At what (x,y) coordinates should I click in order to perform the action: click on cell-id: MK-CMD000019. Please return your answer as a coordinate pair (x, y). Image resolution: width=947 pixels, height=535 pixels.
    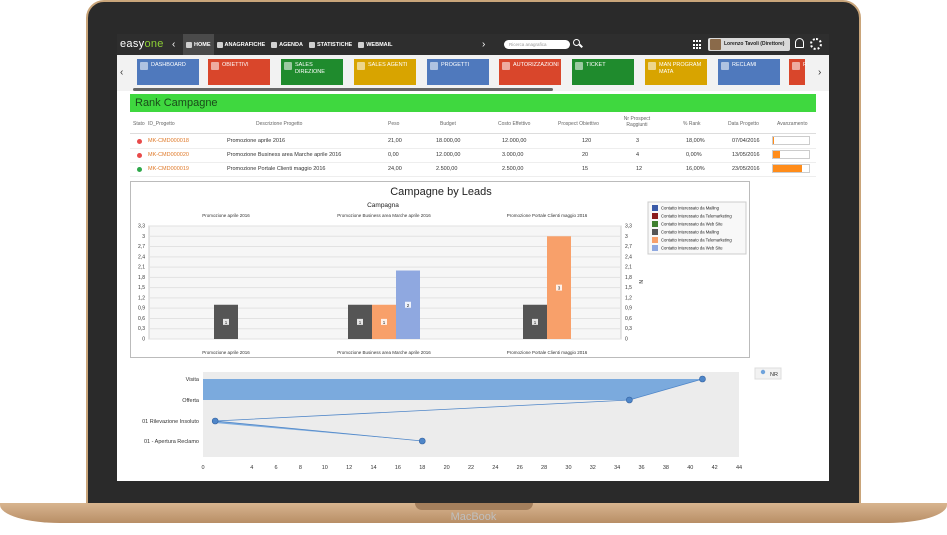
    Looking at the image, I should click on (168, 169).